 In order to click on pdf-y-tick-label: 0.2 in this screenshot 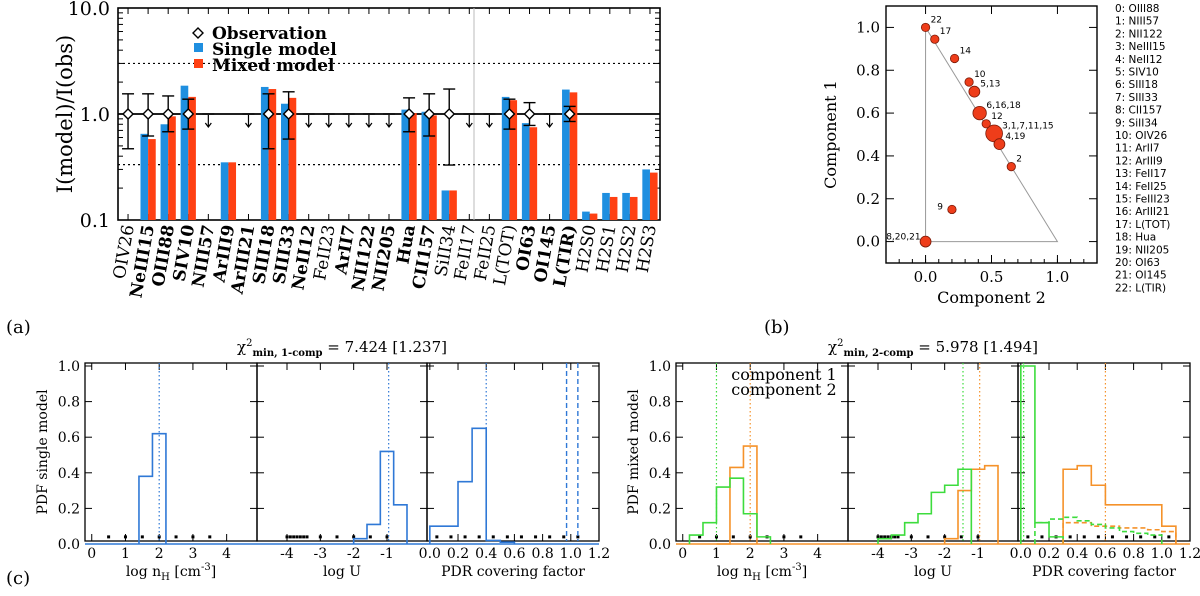, I will do `click(69, 509)`.